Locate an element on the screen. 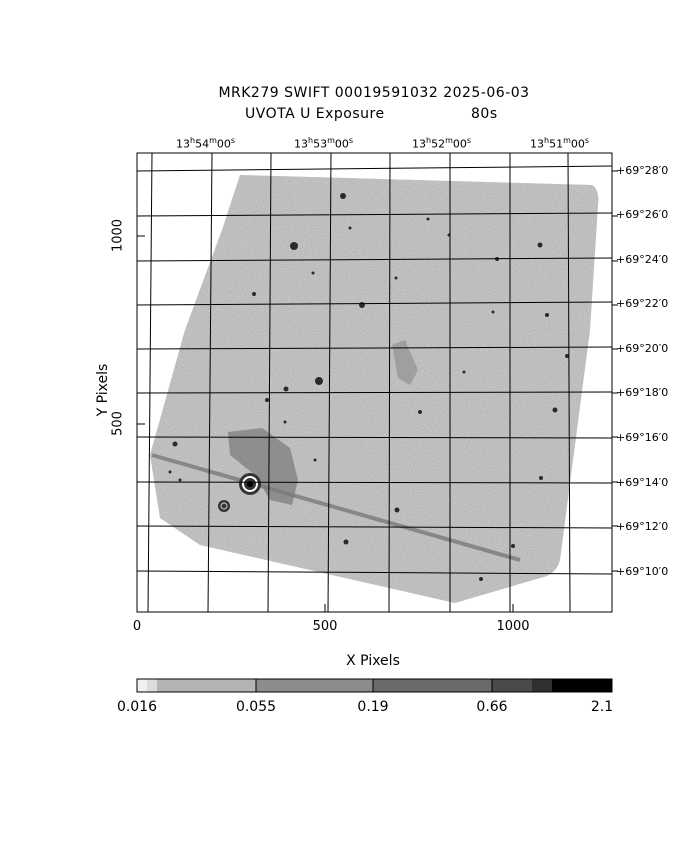 The height and width of the screenshot is (850, 680). image-title: MRK279 SWIFT 00019591032 2025-06-03 is located at coordinates (374, 93).